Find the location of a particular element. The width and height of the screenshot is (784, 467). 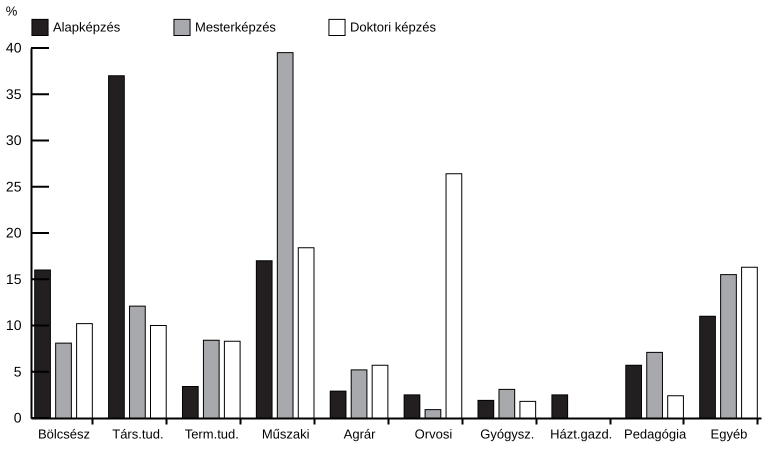

legend-label: Mesterképzés is located at coordinates (235, 26).